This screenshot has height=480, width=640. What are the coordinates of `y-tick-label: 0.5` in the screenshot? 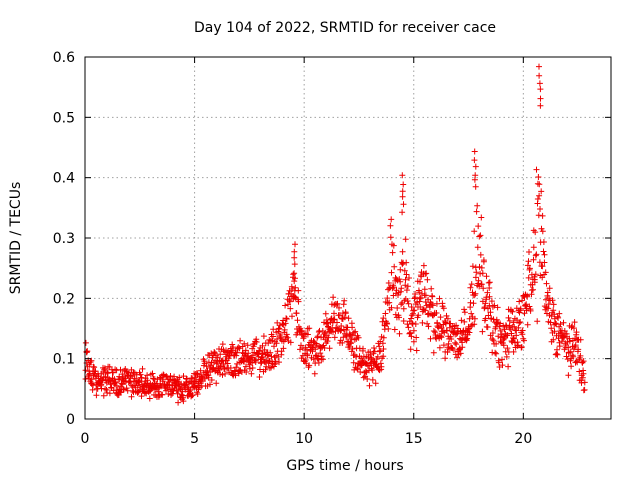 It's located at (64, 118).